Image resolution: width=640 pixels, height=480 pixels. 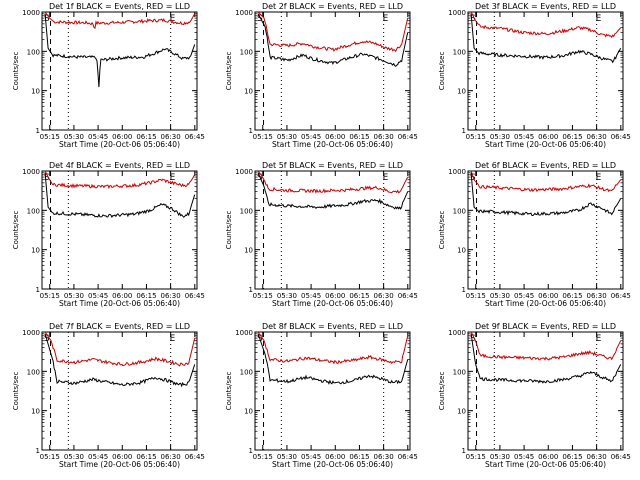 What do you see at coordinates (332, 6) in the screenshot?
I see `panel-title: Det 2f BLACK = Events, RED = LLD` at bounding box center [332, 6].